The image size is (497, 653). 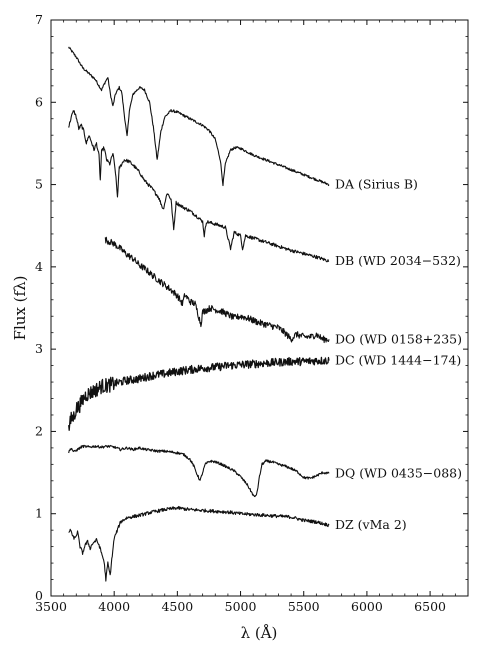 I want to click on y-tick-label: 2, so click(x=39, y=430).